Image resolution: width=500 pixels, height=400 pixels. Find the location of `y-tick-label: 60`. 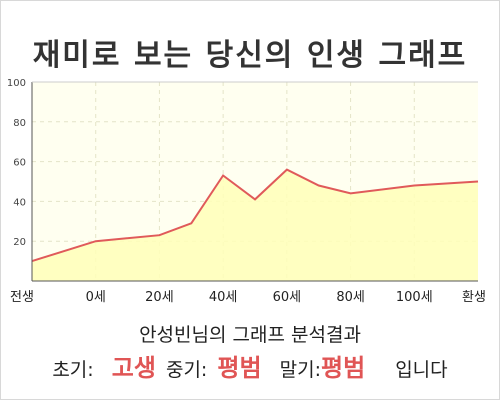

y-tick-label: 60 is located at coordinates (19, 163).